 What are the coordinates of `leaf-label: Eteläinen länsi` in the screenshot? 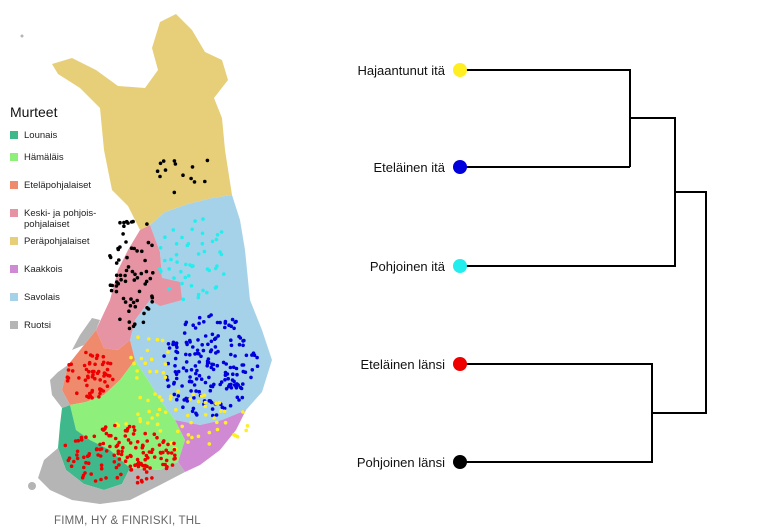 It's located at (402, 364).